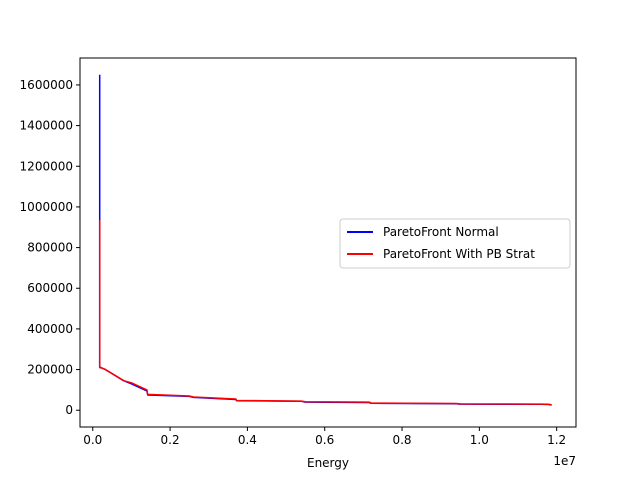 The width and height of the screenshot is (640, 480). Describe the element at coordinates (556, 440) in the screenshot. I see `x-tick-label: 1.2` at that location.